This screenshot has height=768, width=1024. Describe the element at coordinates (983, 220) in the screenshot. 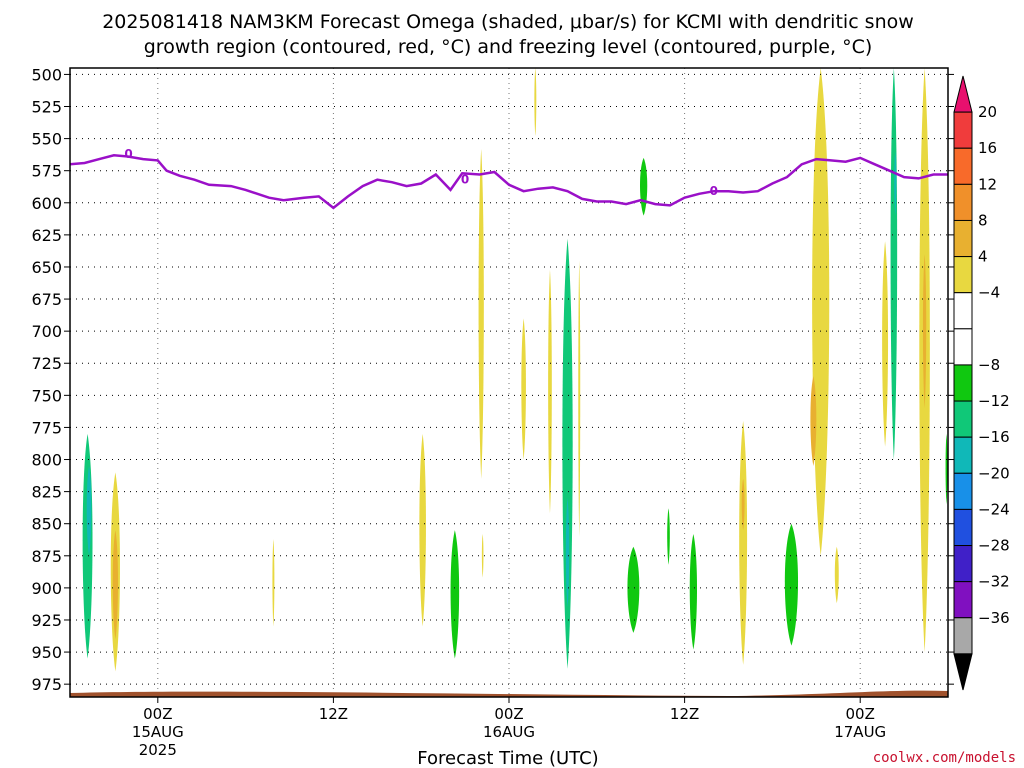

I see `colorbar-label: 8` at that location.